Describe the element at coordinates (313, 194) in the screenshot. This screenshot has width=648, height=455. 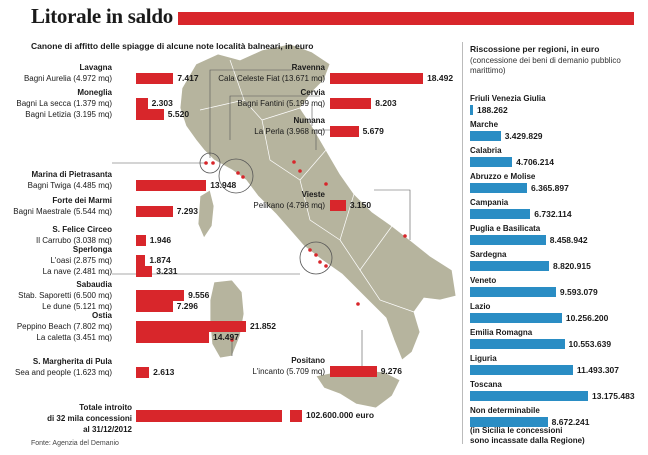
I see `town-label: Vieste` at that location.